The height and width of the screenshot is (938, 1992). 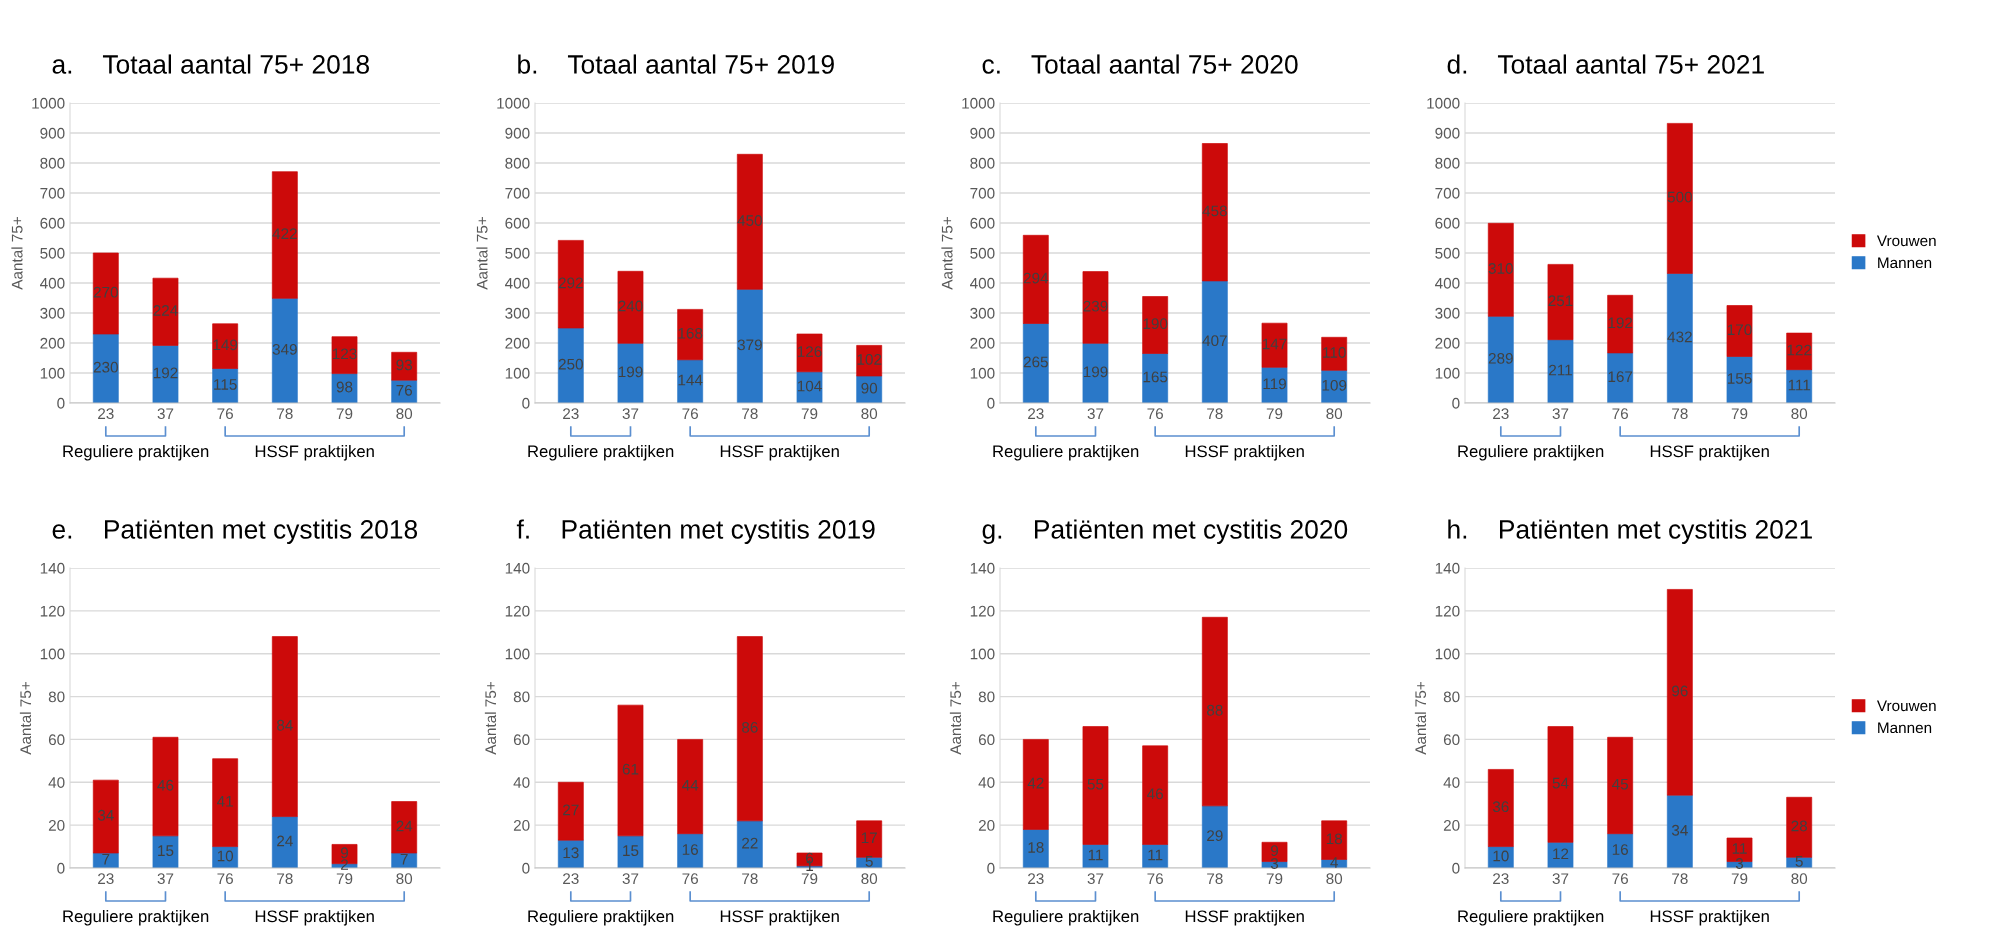 I want to click on data-label: 88, so click(x=1215, y=710).